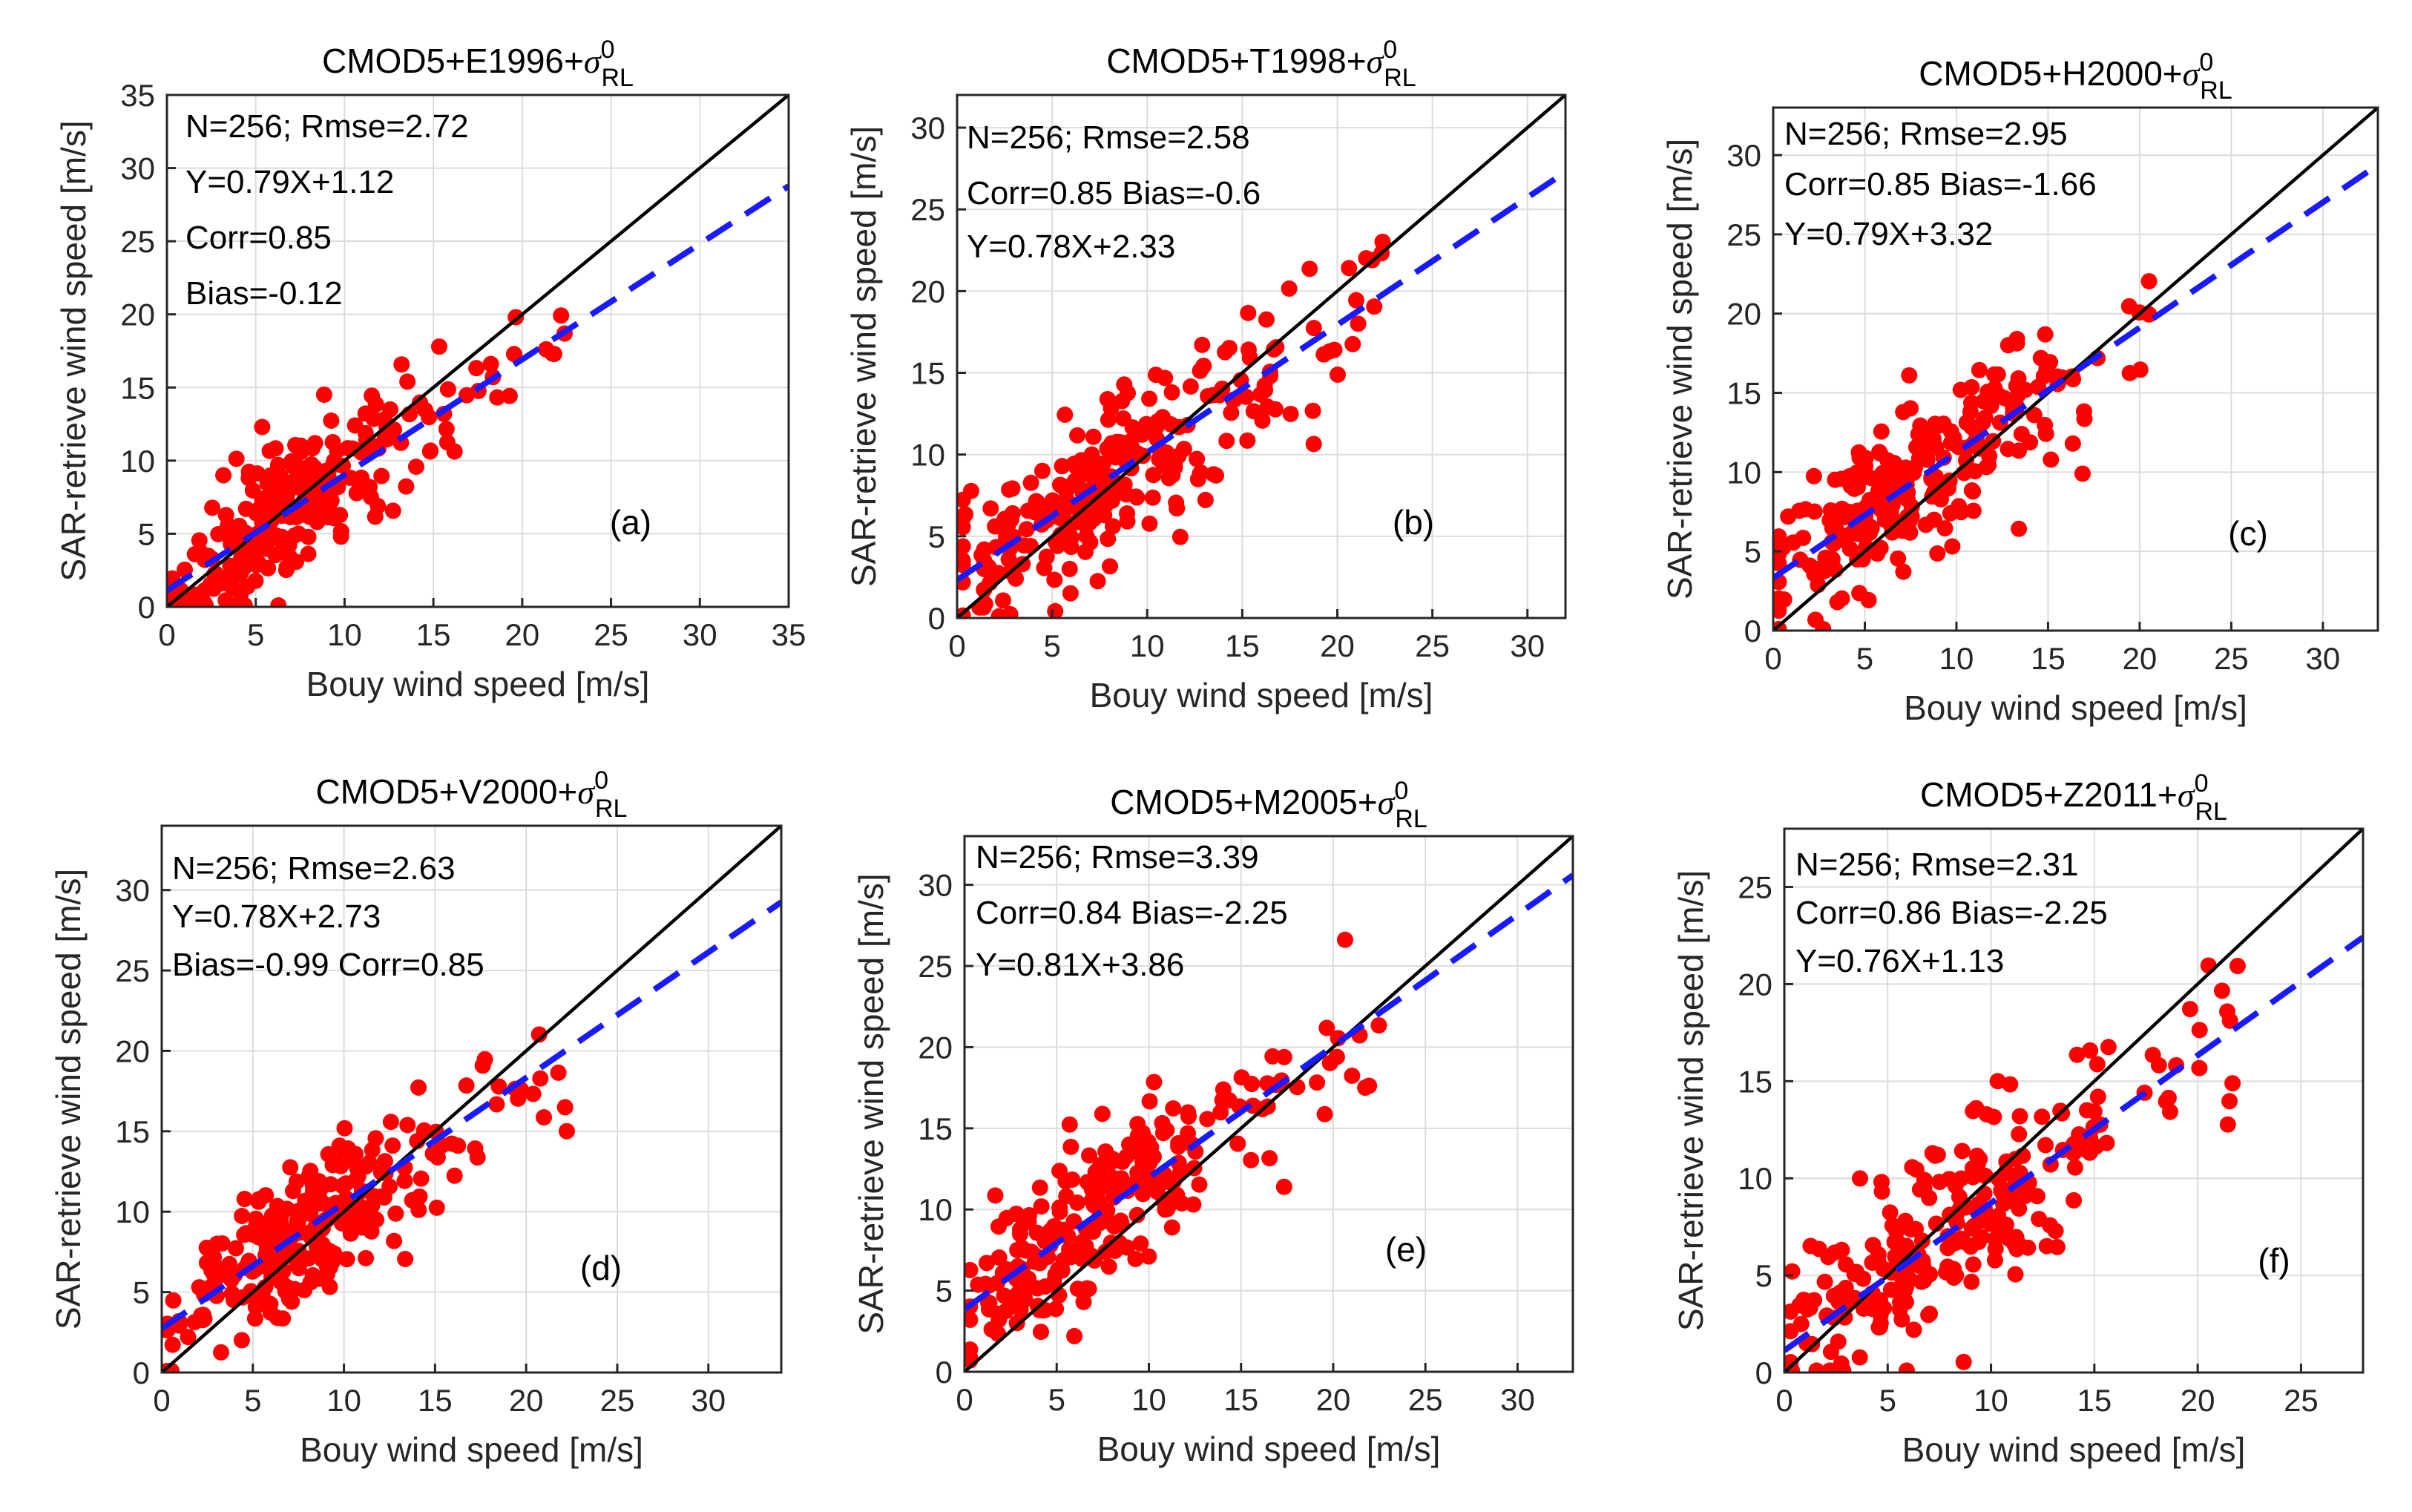 This screenshot has width=2412, height=1512. What do you see at coordinates (1414, 523) in the screenshot?
I see `panel-label: (b)` at bounding box center [1414, 523].